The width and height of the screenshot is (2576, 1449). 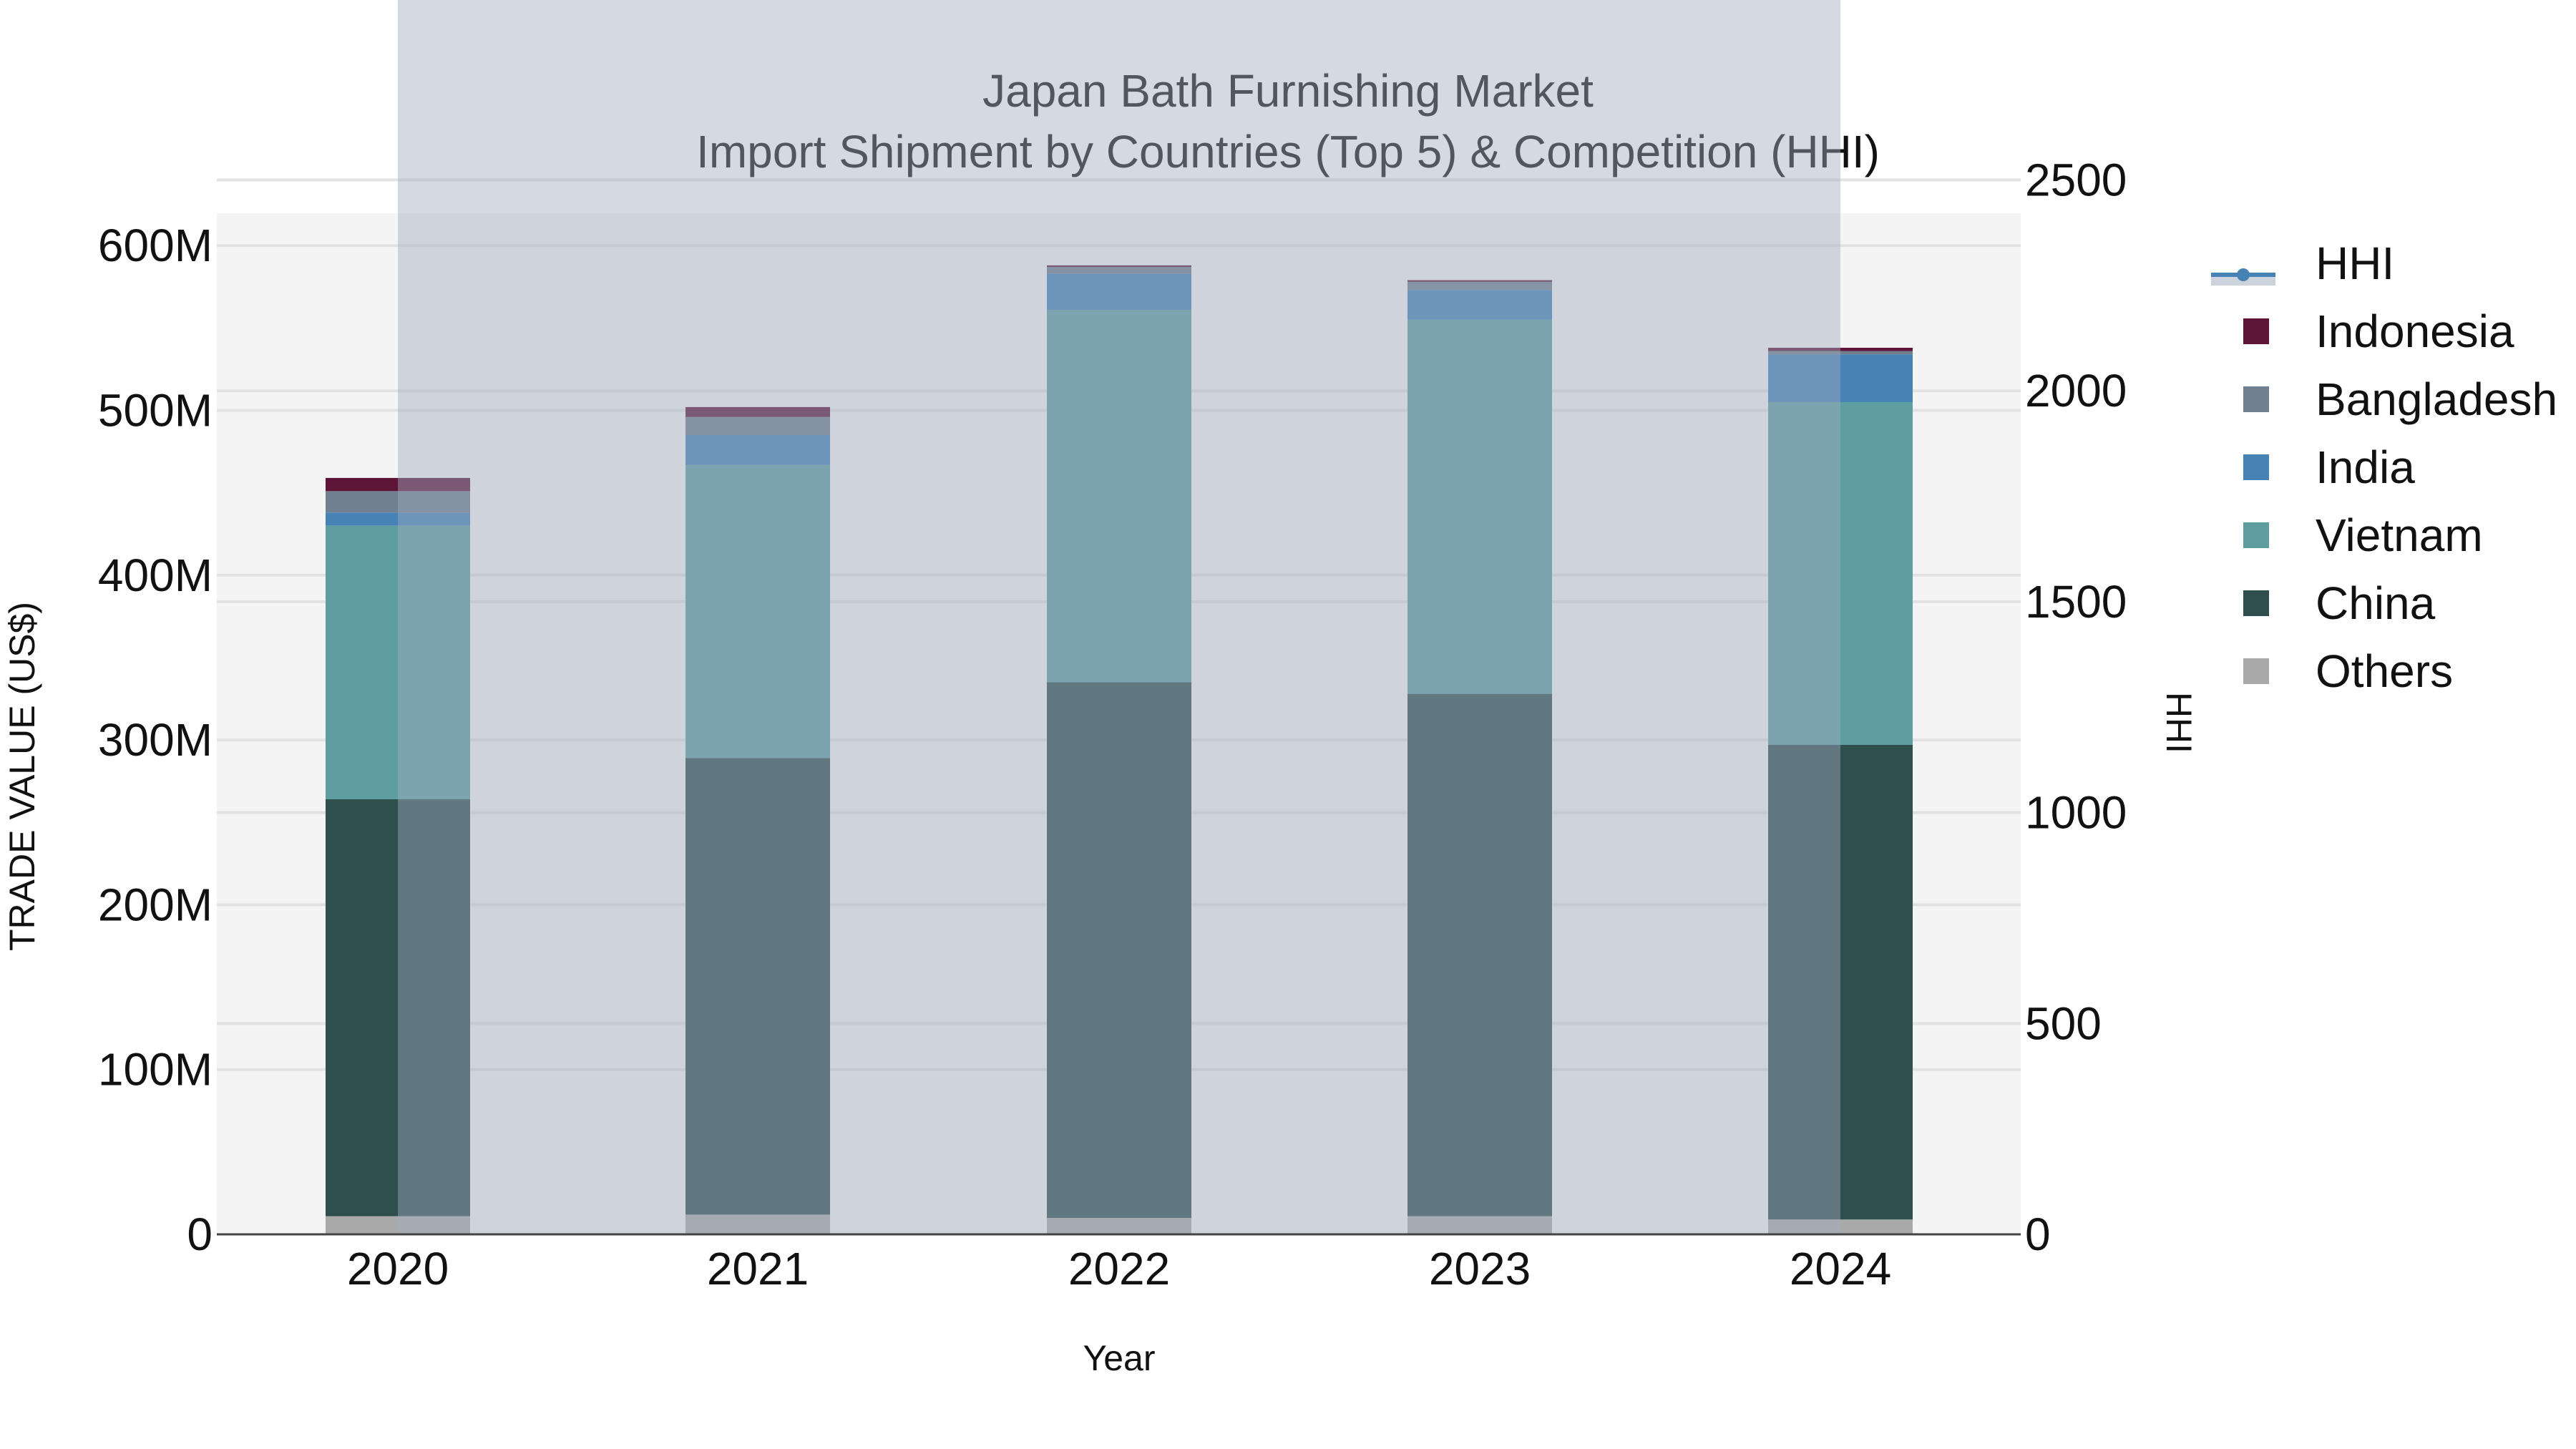 What do you see at coordinates (1119, 1358) in the screenshot?
I see `x-axis-title: Year` at bounding box center [1119, 1358].